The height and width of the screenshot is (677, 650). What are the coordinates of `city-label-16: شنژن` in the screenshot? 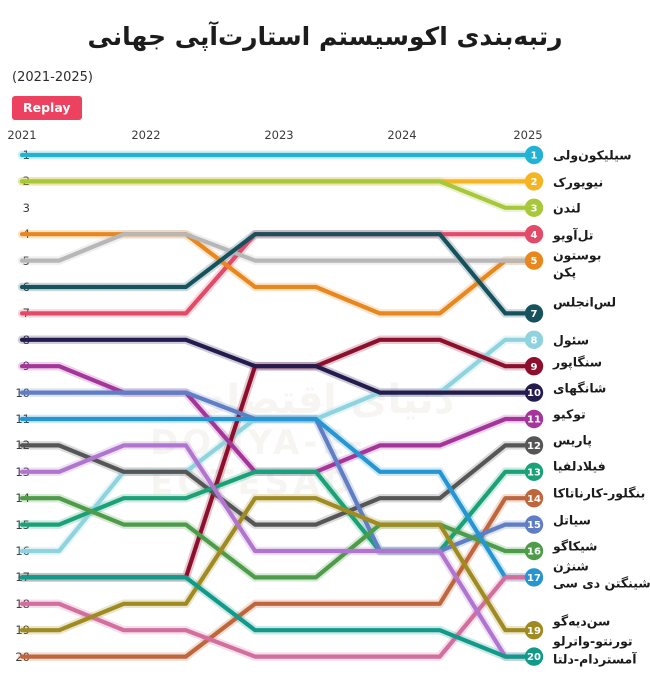 It's located at (571, 566).